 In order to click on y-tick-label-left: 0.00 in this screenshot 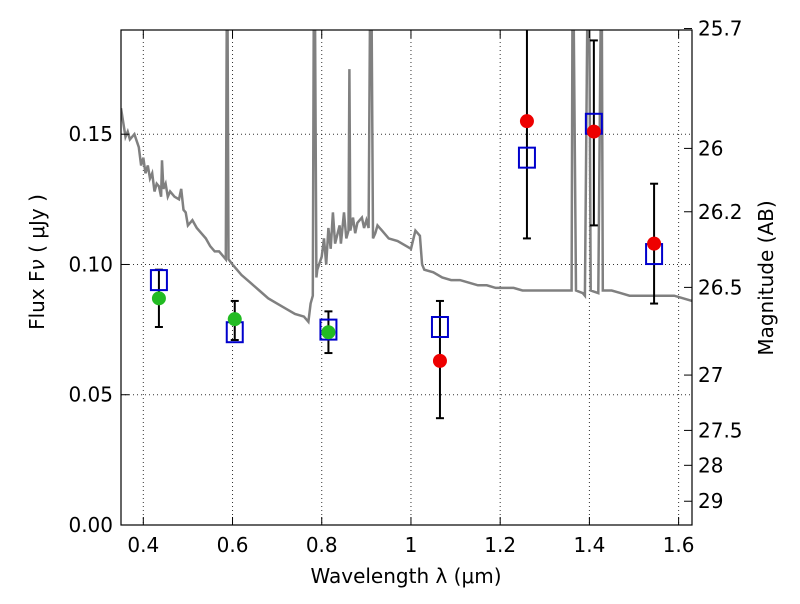, I will do `click(90, 525)`.